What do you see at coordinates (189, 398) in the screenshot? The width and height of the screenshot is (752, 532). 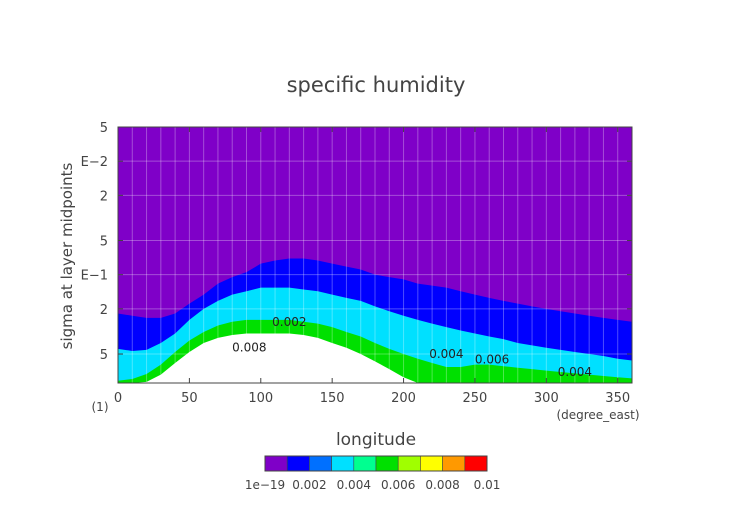 I see `x-tick-label: 50` at bounding box center [189, 398].